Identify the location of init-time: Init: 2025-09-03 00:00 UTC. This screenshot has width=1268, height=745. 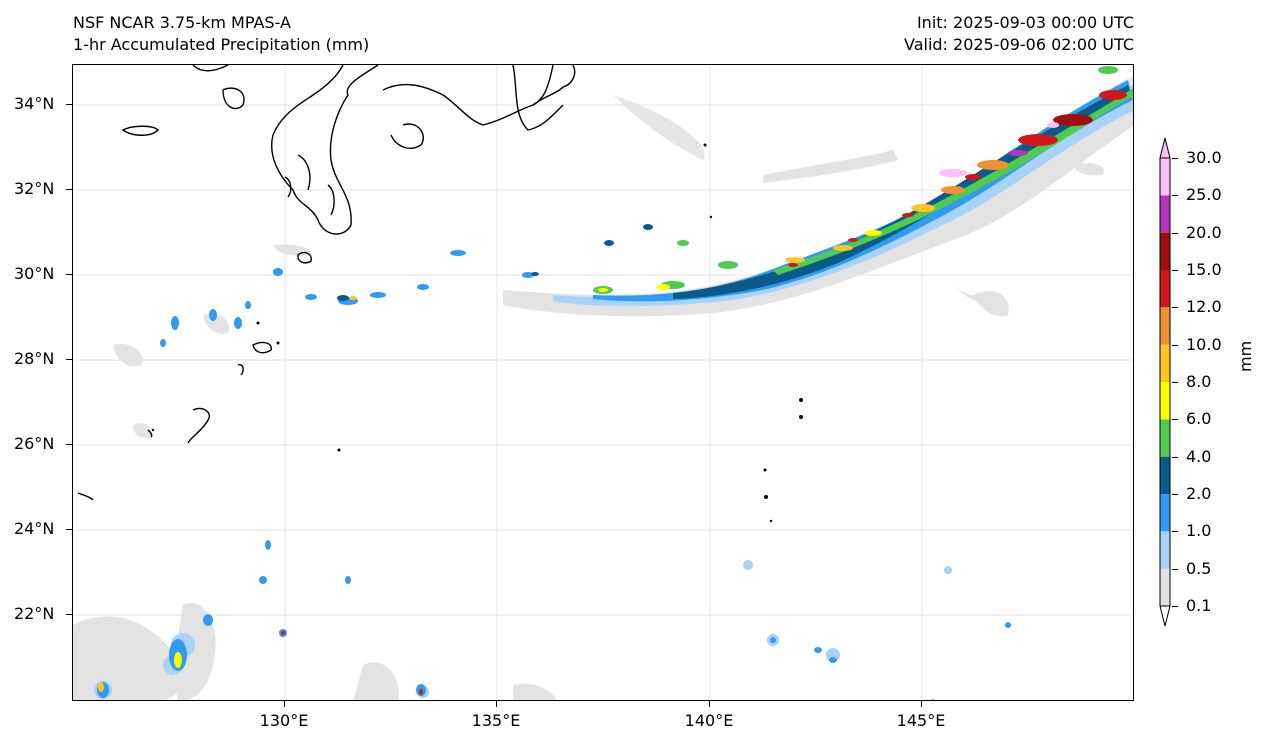
(1025, 22).